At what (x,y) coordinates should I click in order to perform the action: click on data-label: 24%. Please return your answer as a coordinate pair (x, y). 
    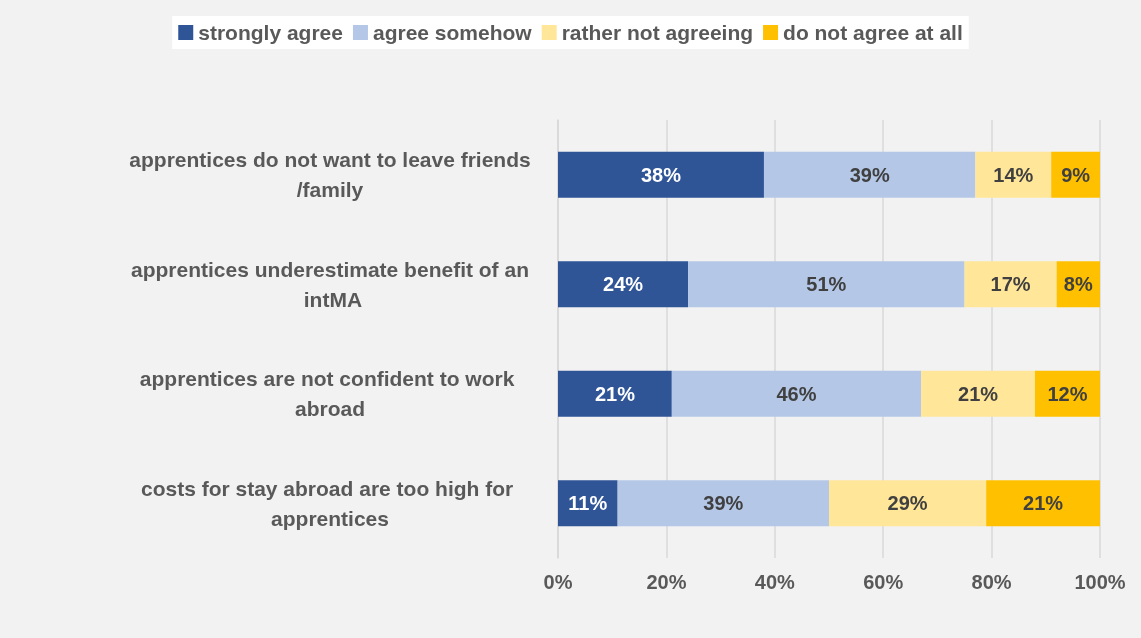
    Looking at the image, I should click on (623, 284).